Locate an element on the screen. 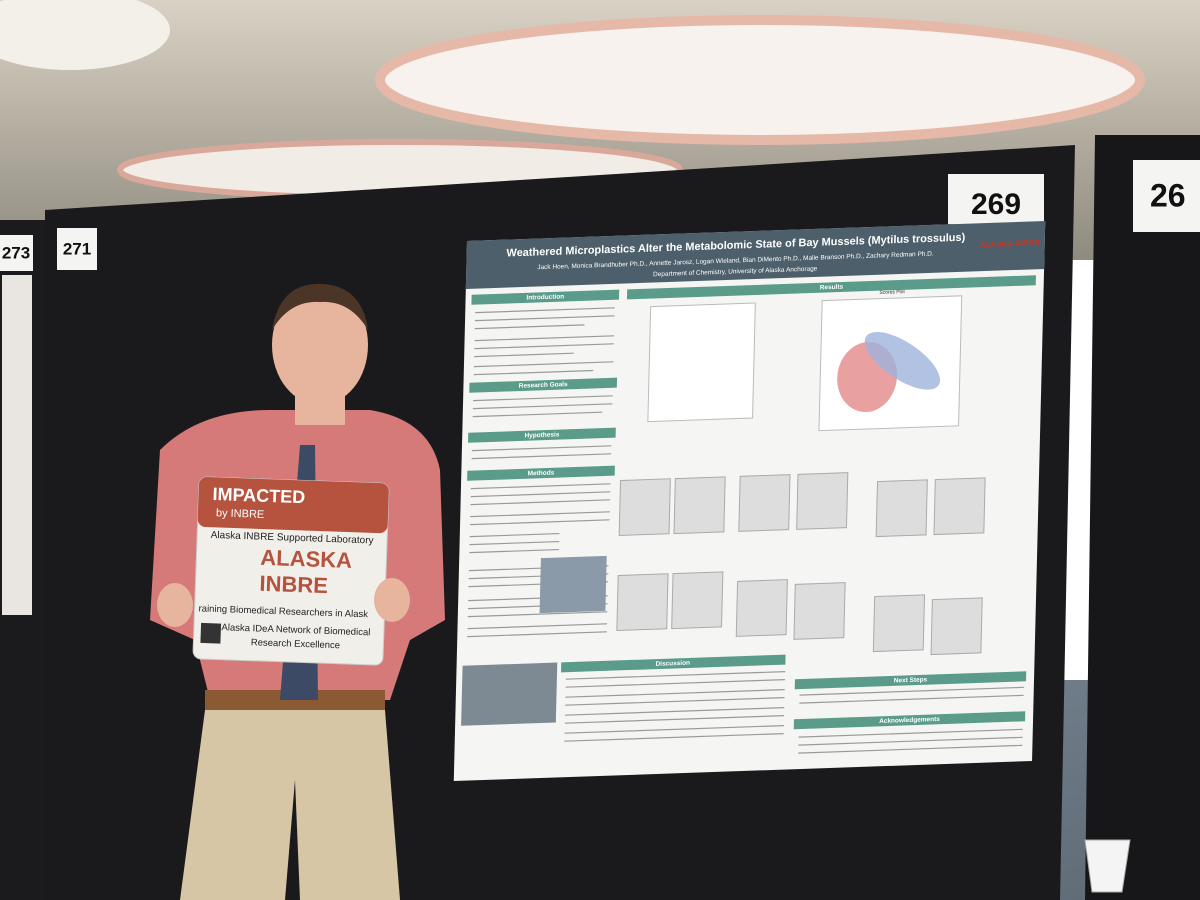 This screenshot has width=1200, height=900. poster-far is located at coordinates (17, 445).